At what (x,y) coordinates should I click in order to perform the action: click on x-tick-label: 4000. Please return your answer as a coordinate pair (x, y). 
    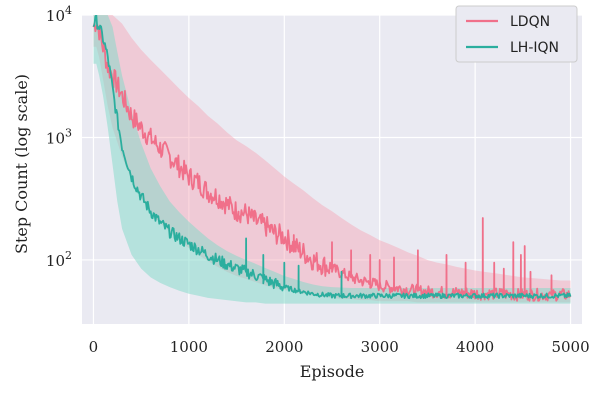
    Looking at the image, I should click on (475, 347).